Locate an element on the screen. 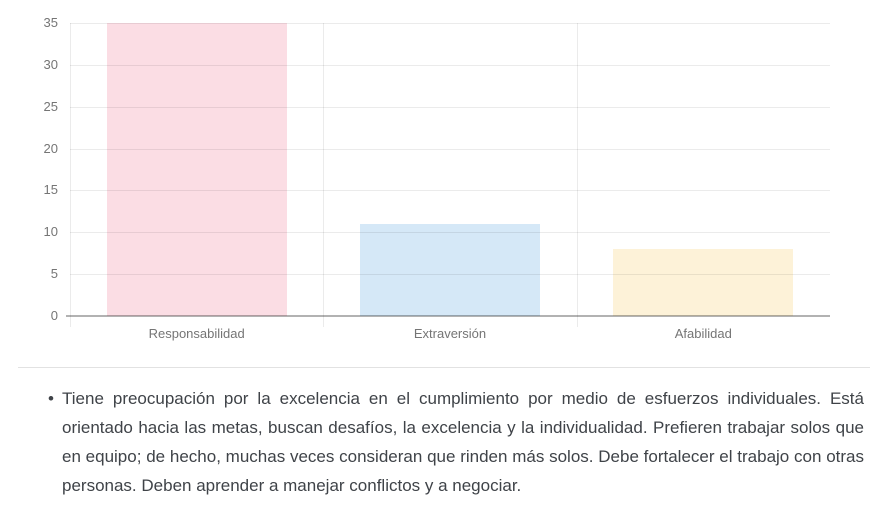 This screenshot has height=524, width=878. x-category-label: Responsabilidad is located at coordinates (196, 333).